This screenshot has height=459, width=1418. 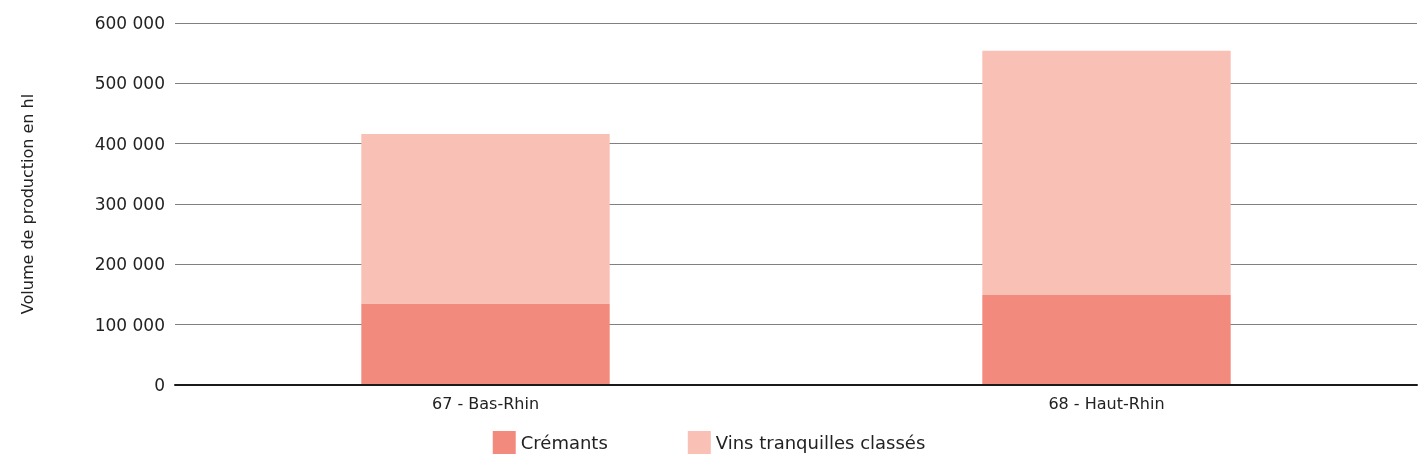 What do you see at coordinates (129, 83) in the screenshot?
I see `y-tick-label: 500 000` at bounding box center [129, 83].